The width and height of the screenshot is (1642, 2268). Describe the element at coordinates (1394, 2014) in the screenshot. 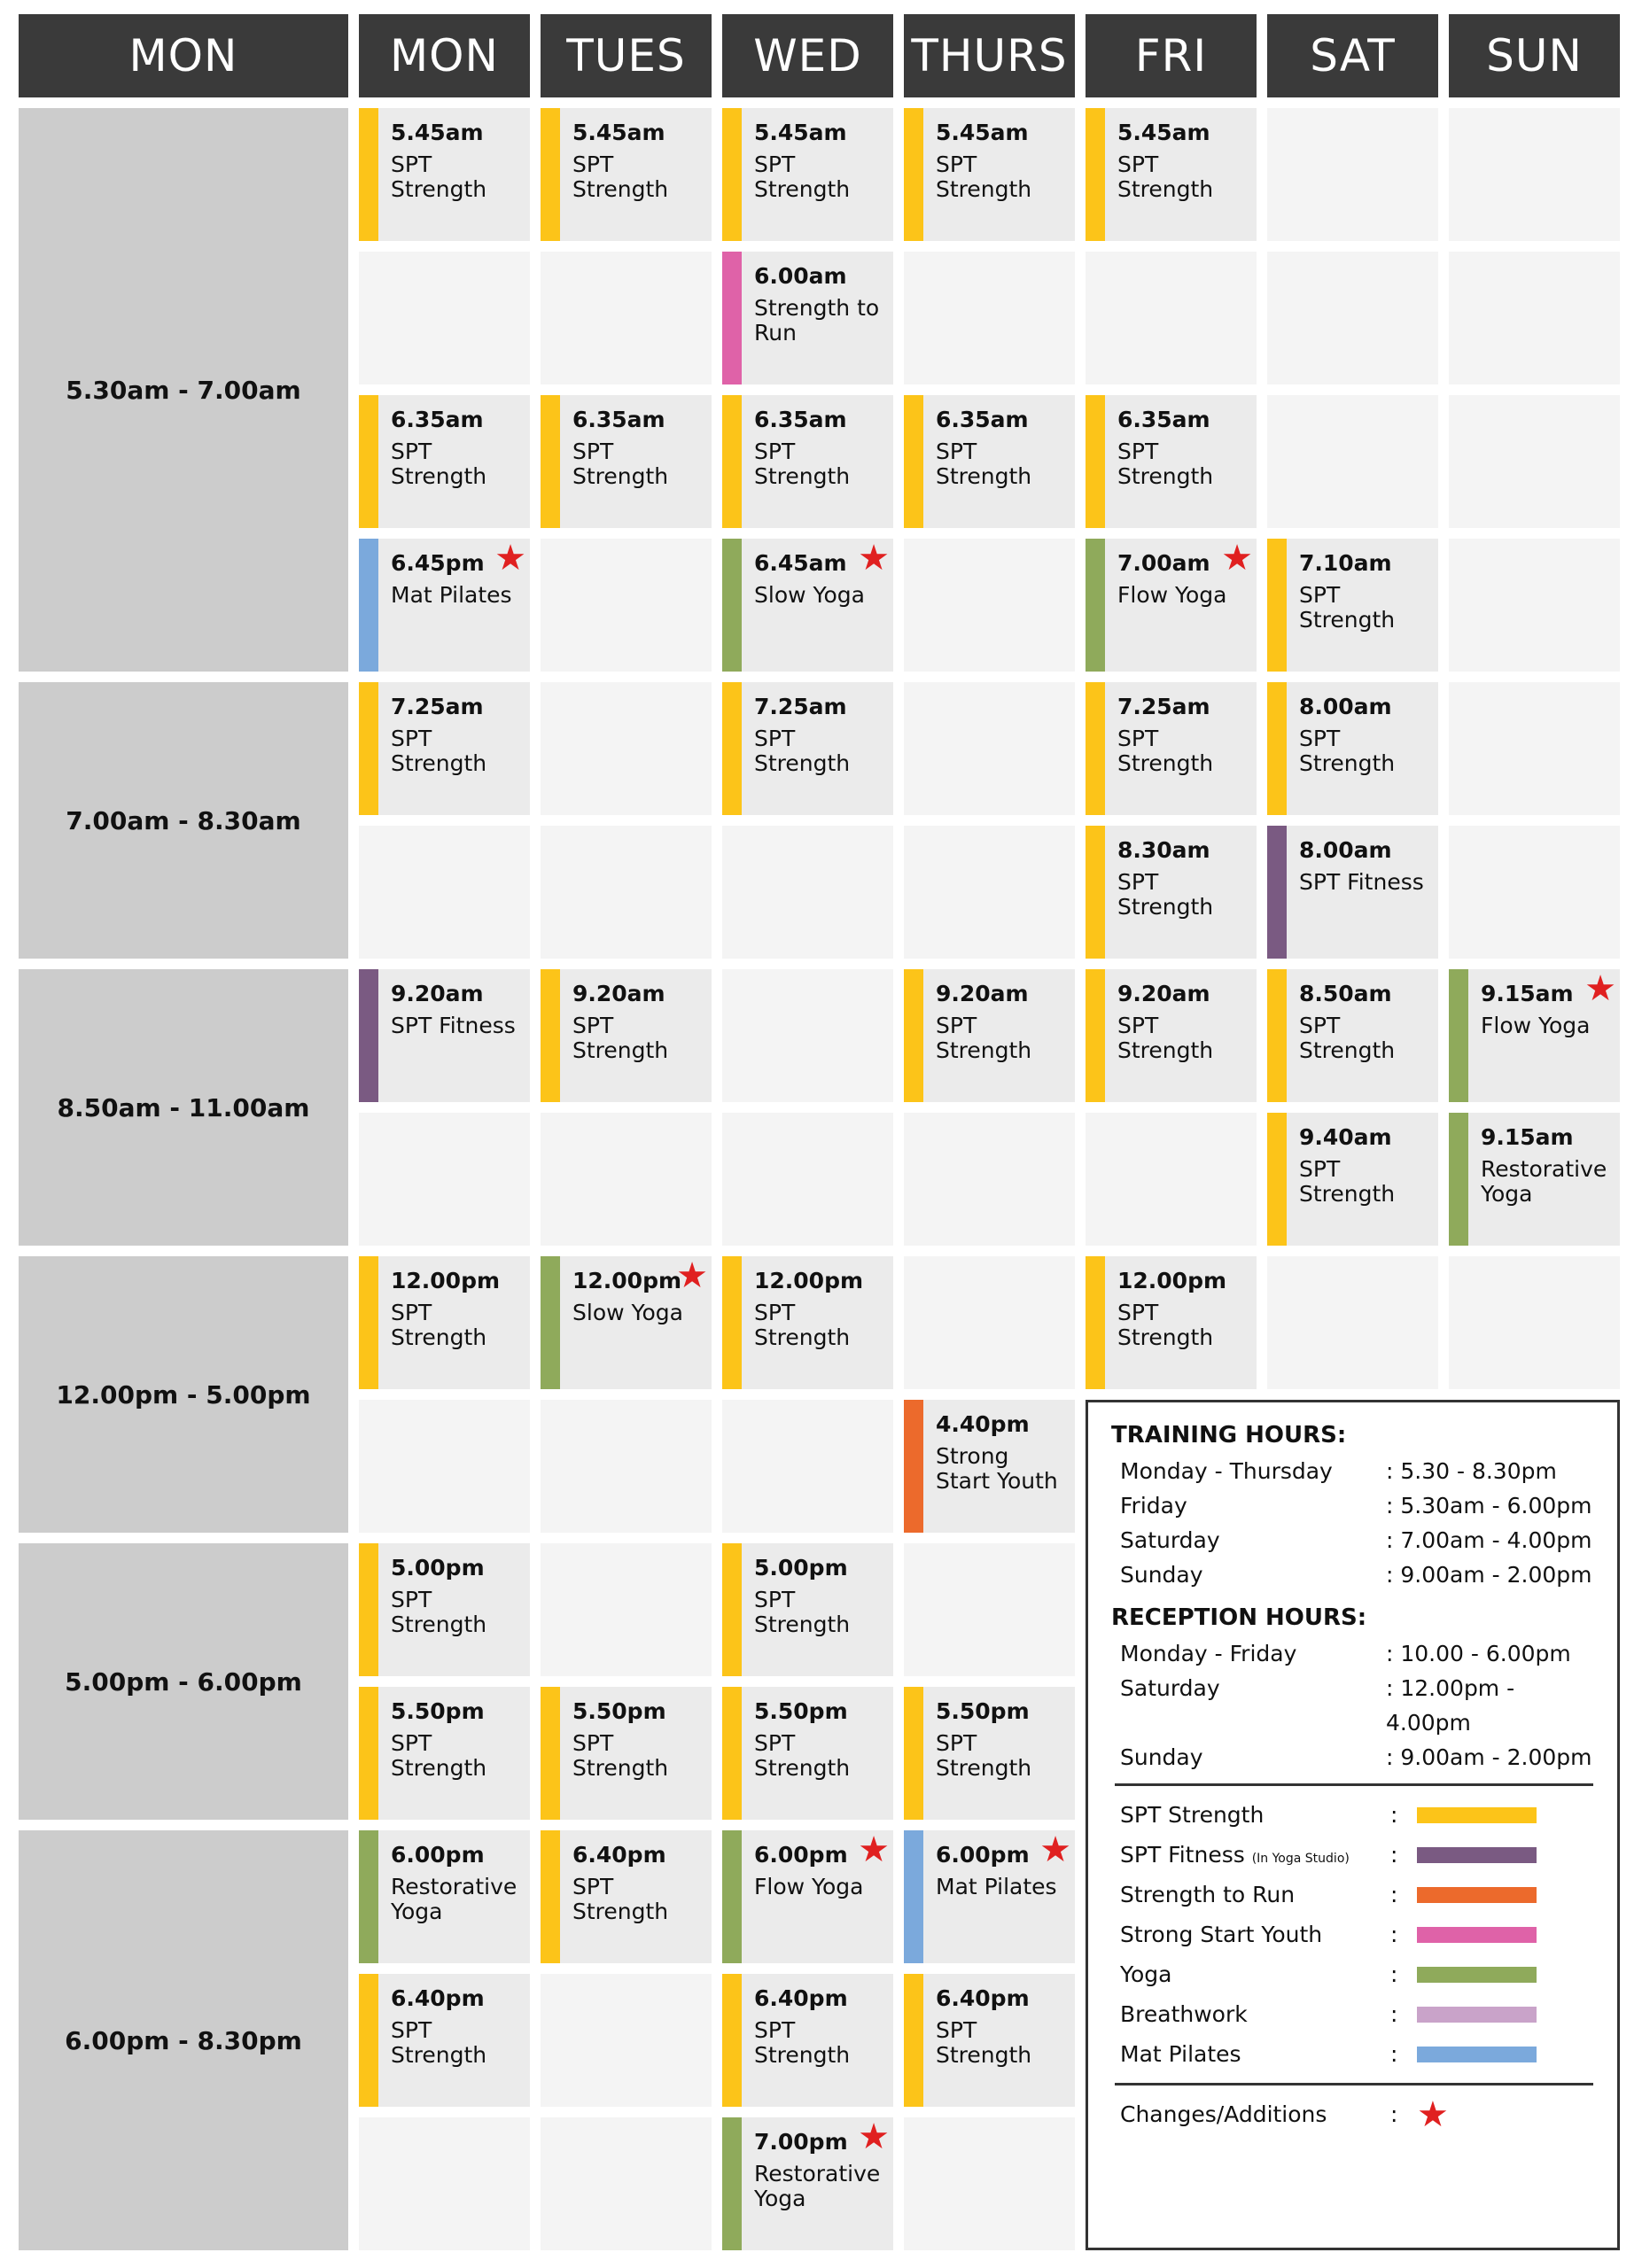

I see `legend-colon: :` at that location.